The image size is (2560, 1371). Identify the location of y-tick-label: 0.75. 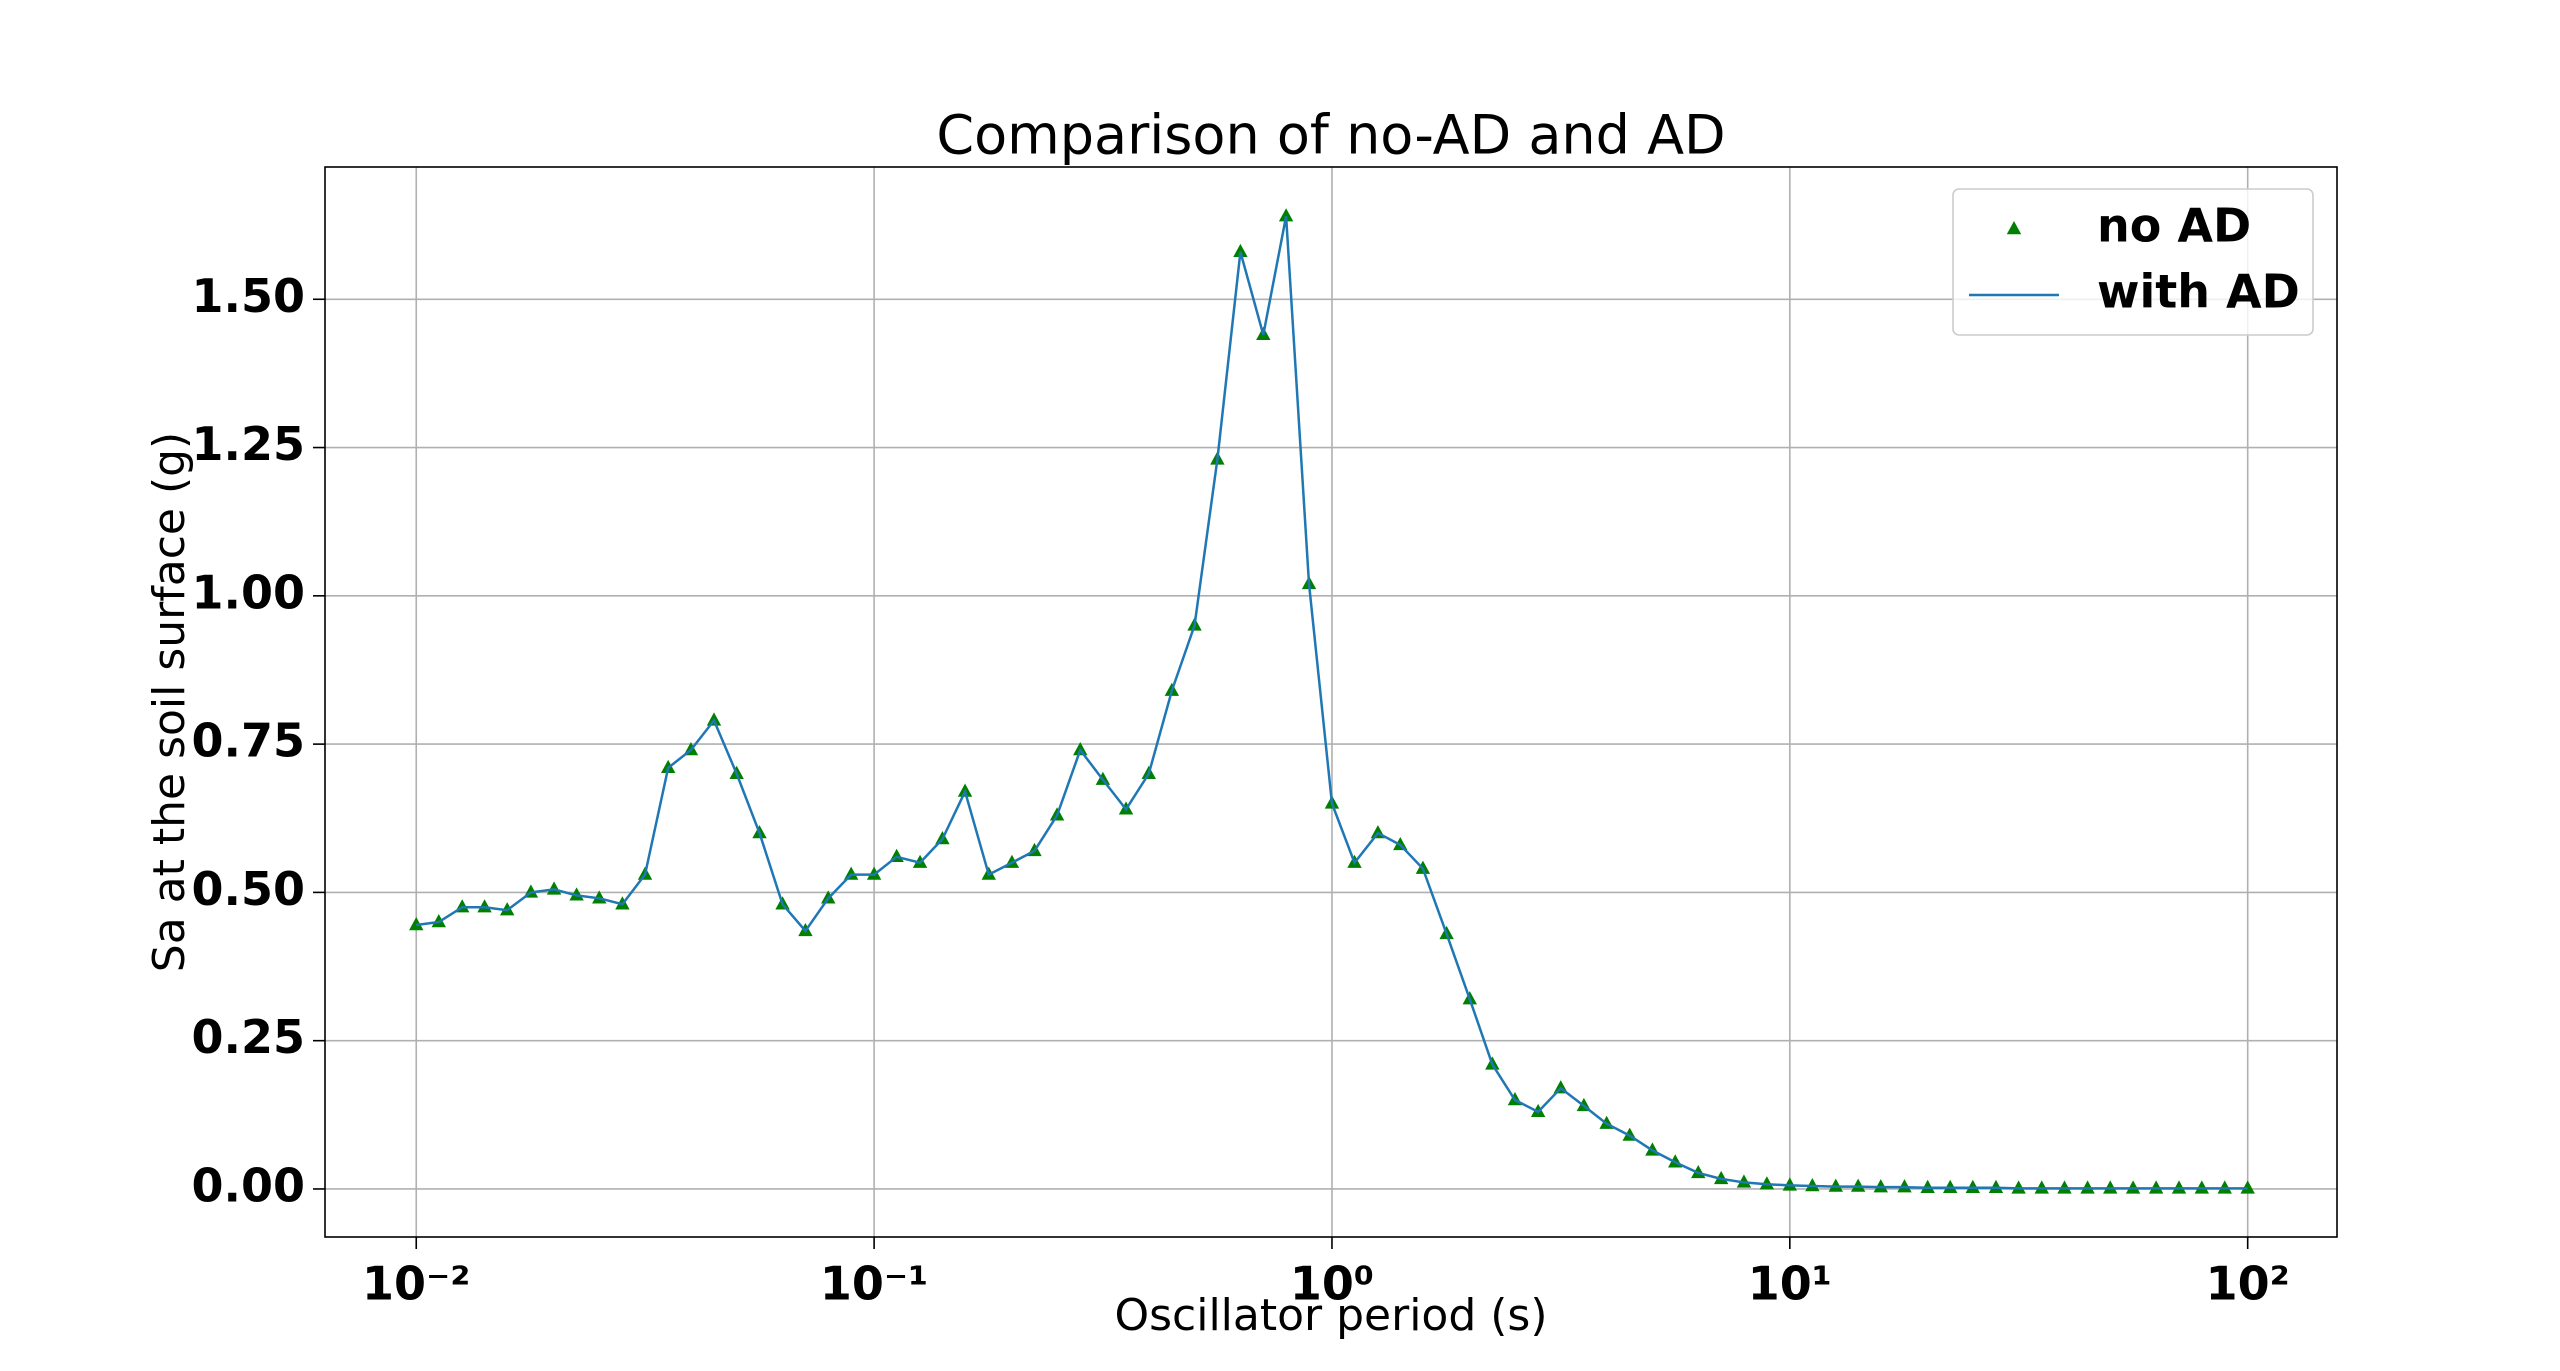
(249, 741).